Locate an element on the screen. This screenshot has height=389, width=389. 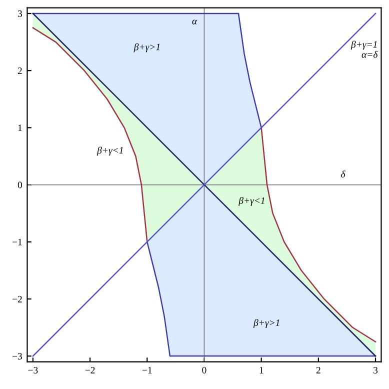
y-tick-label: 2 is located at coordinates (20, 71).